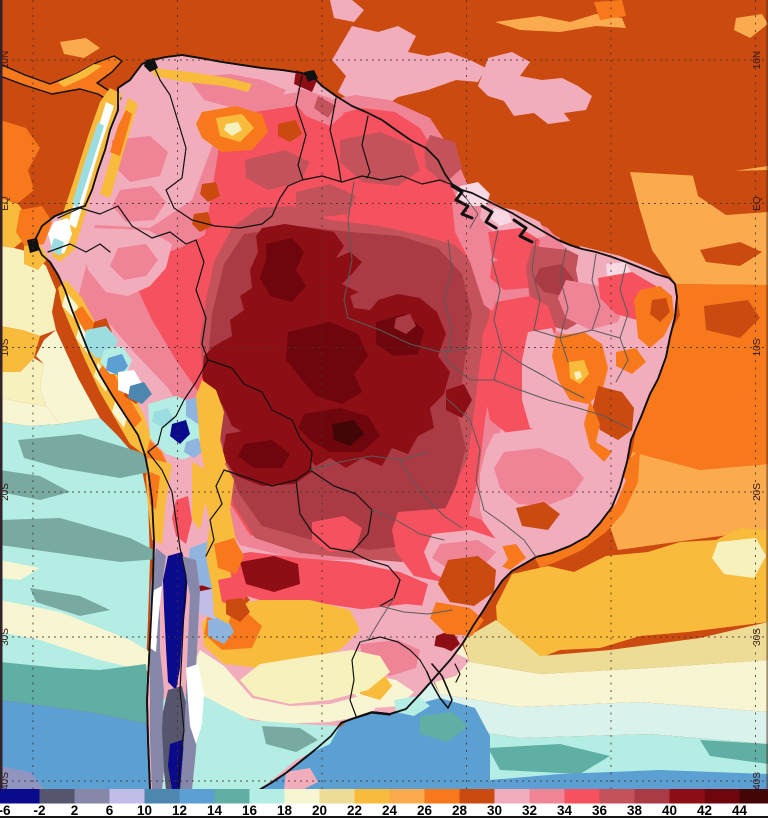  Describe the element at coordinates (740, 810) in the screenshot. I see `svg-text: 44` at that location.